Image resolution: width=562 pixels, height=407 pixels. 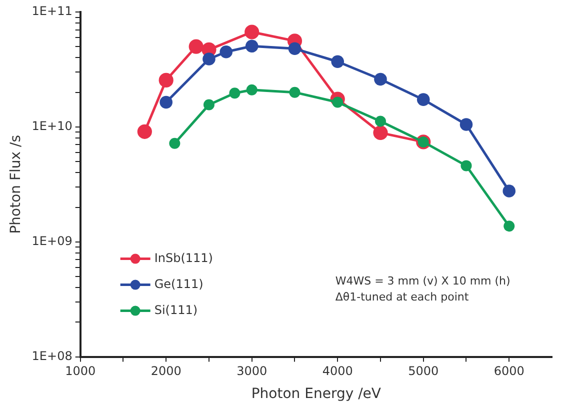 I want to click on y-tick-label: 1E+08, so click(x=52, y=355).